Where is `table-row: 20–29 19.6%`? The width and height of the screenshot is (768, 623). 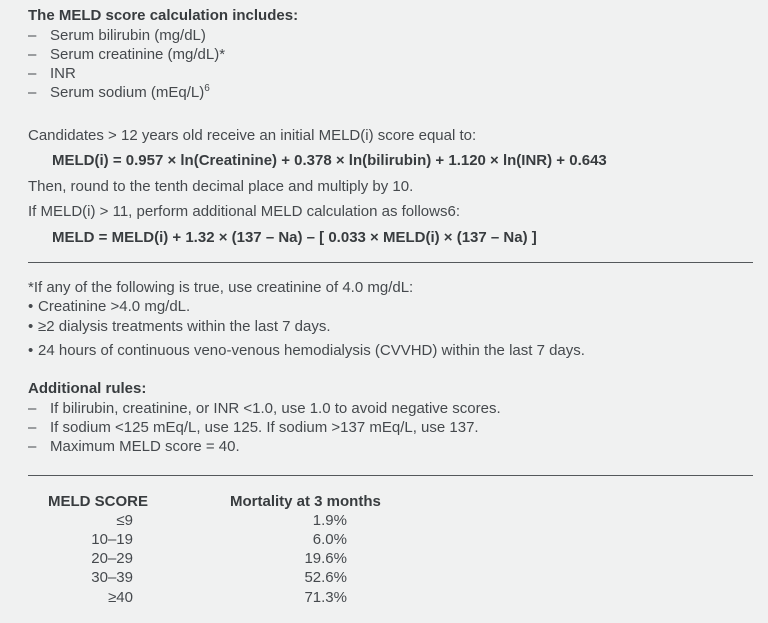
table-row: 20–29 19.6% is located at coordinates (391, 558).